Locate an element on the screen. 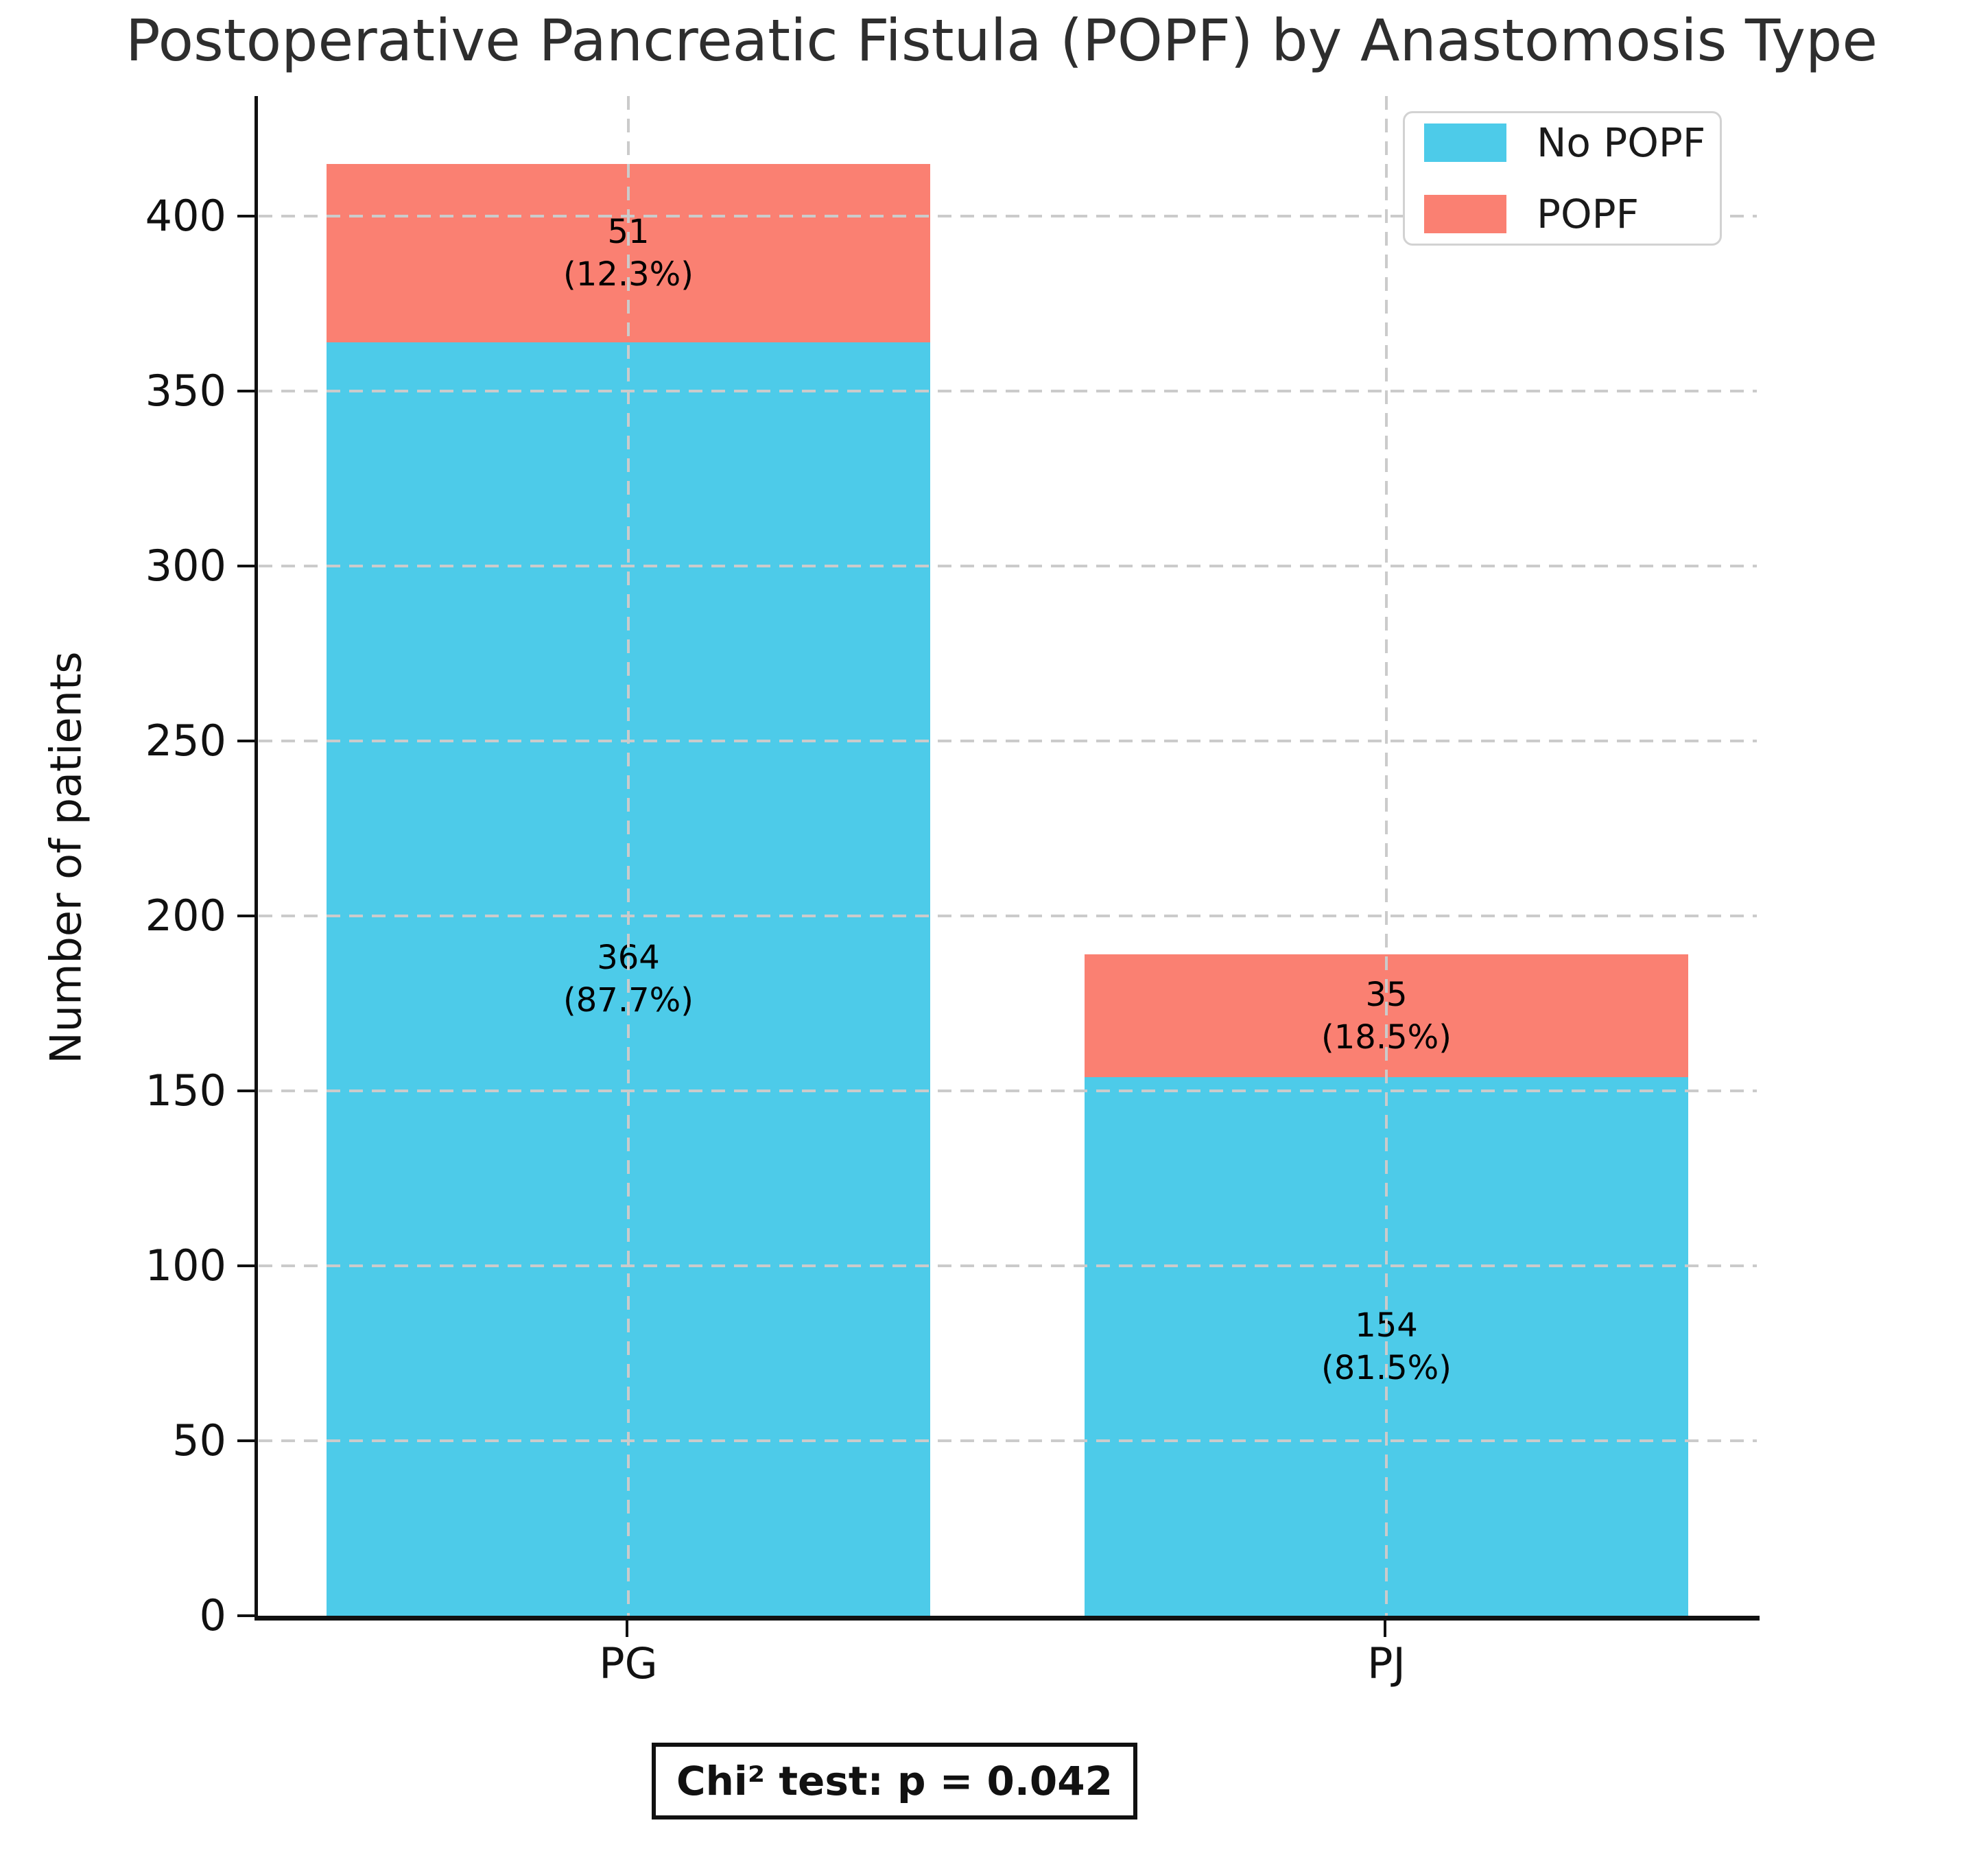 This screenshot has width=1988, height=1849. xtick-mark-pj is located at coordinates (1385, 1629).